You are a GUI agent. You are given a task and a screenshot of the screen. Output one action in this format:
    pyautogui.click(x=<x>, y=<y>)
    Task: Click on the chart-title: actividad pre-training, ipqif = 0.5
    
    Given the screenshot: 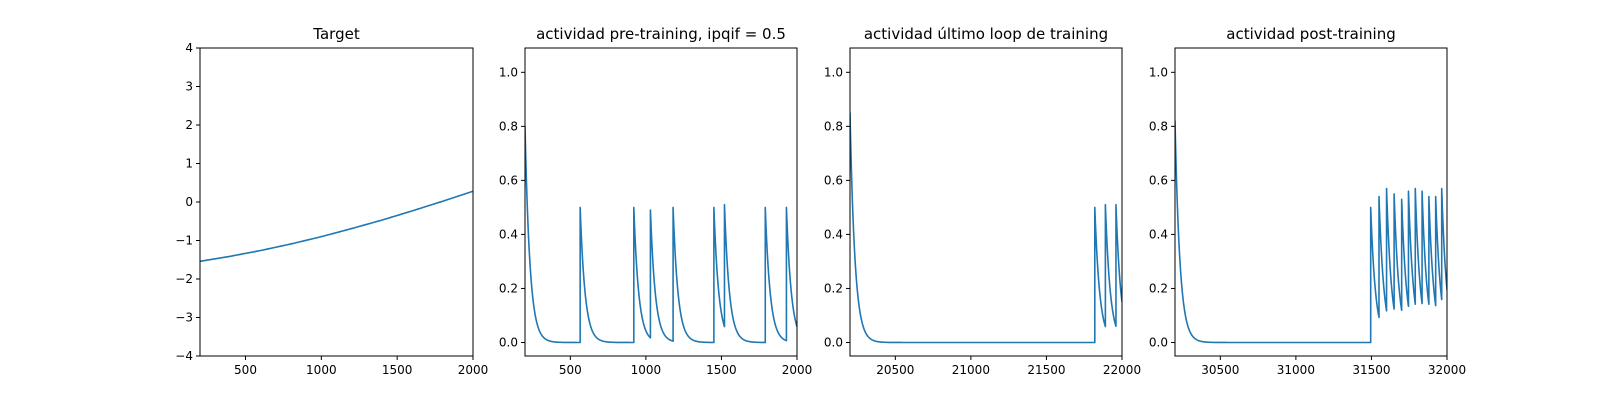 What is the action you would take?
    pyautogui.click(x=661, y=34)
    